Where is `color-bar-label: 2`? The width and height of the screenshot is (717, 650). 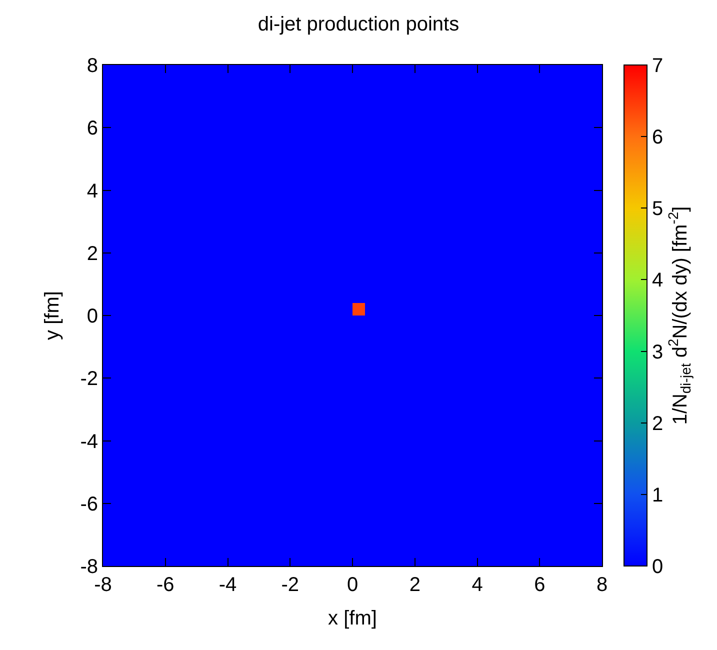
color-bar-label: 2 is located at coordinates (658, 423).